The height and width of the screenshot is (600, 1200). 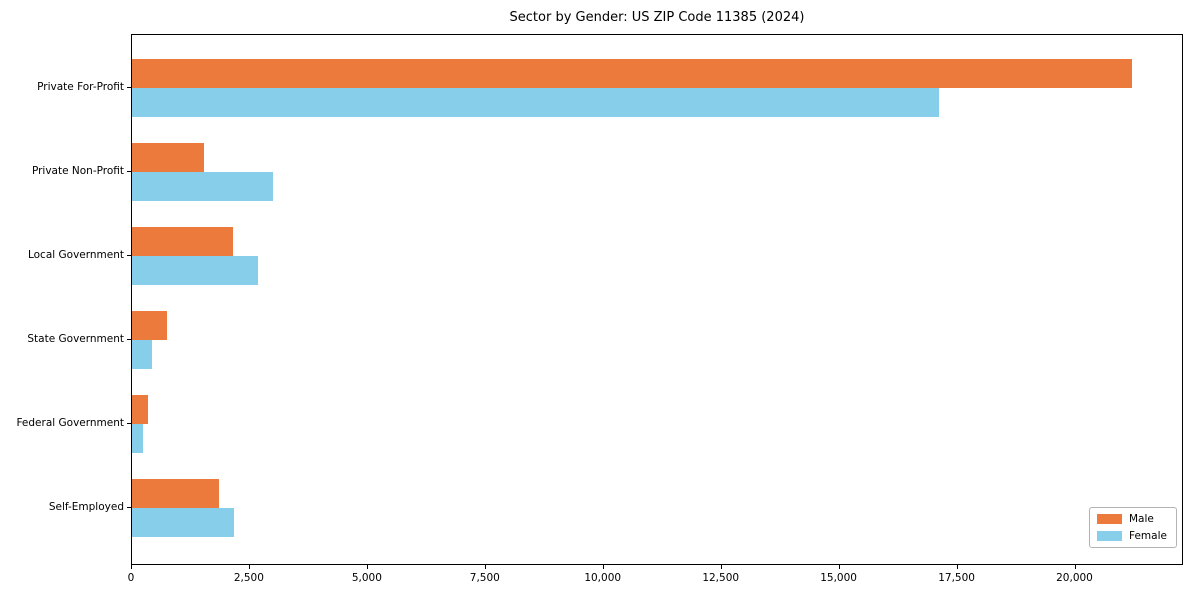 I want to click on bar-female-local-government, so click(x=195, y=270).